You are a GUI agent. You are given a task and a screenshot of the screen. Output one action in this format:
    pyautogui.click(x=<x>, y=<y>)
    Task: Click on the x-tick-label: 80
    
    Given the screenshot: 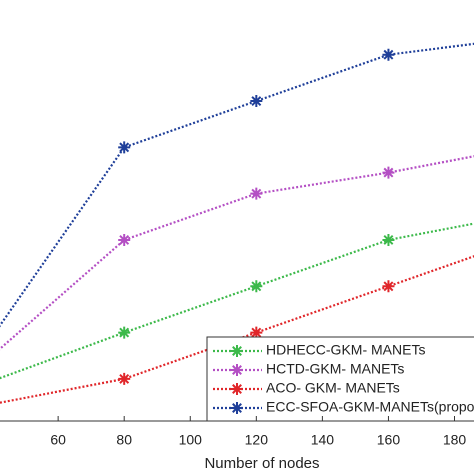 What is the action you would take?
    pyautogui.click(x=124, y=440)
    